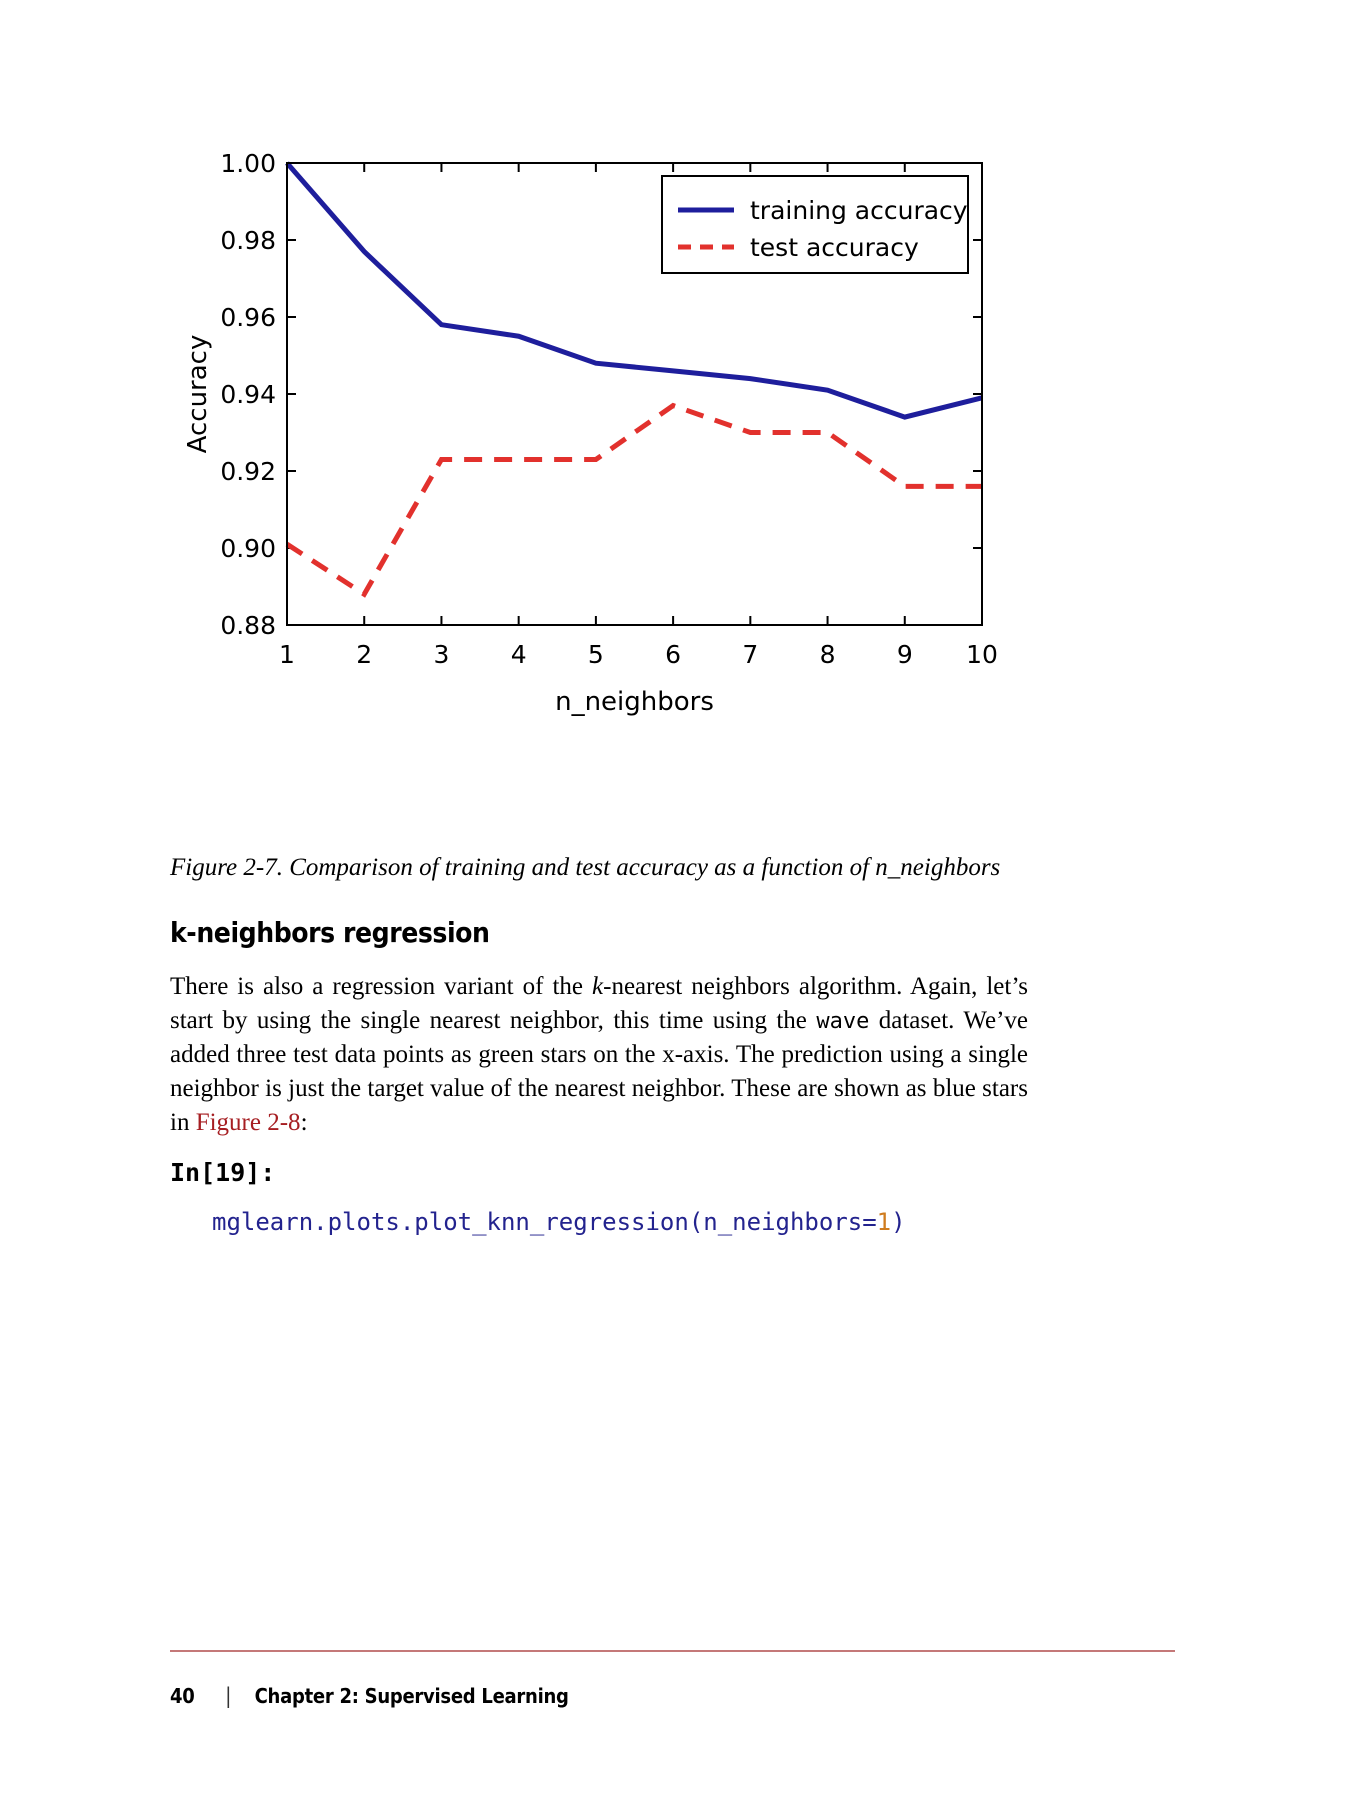 The width and height of the screenshot is (1371, 1800). I want to click on y-tick-label: 0.94, so click(248, 394).